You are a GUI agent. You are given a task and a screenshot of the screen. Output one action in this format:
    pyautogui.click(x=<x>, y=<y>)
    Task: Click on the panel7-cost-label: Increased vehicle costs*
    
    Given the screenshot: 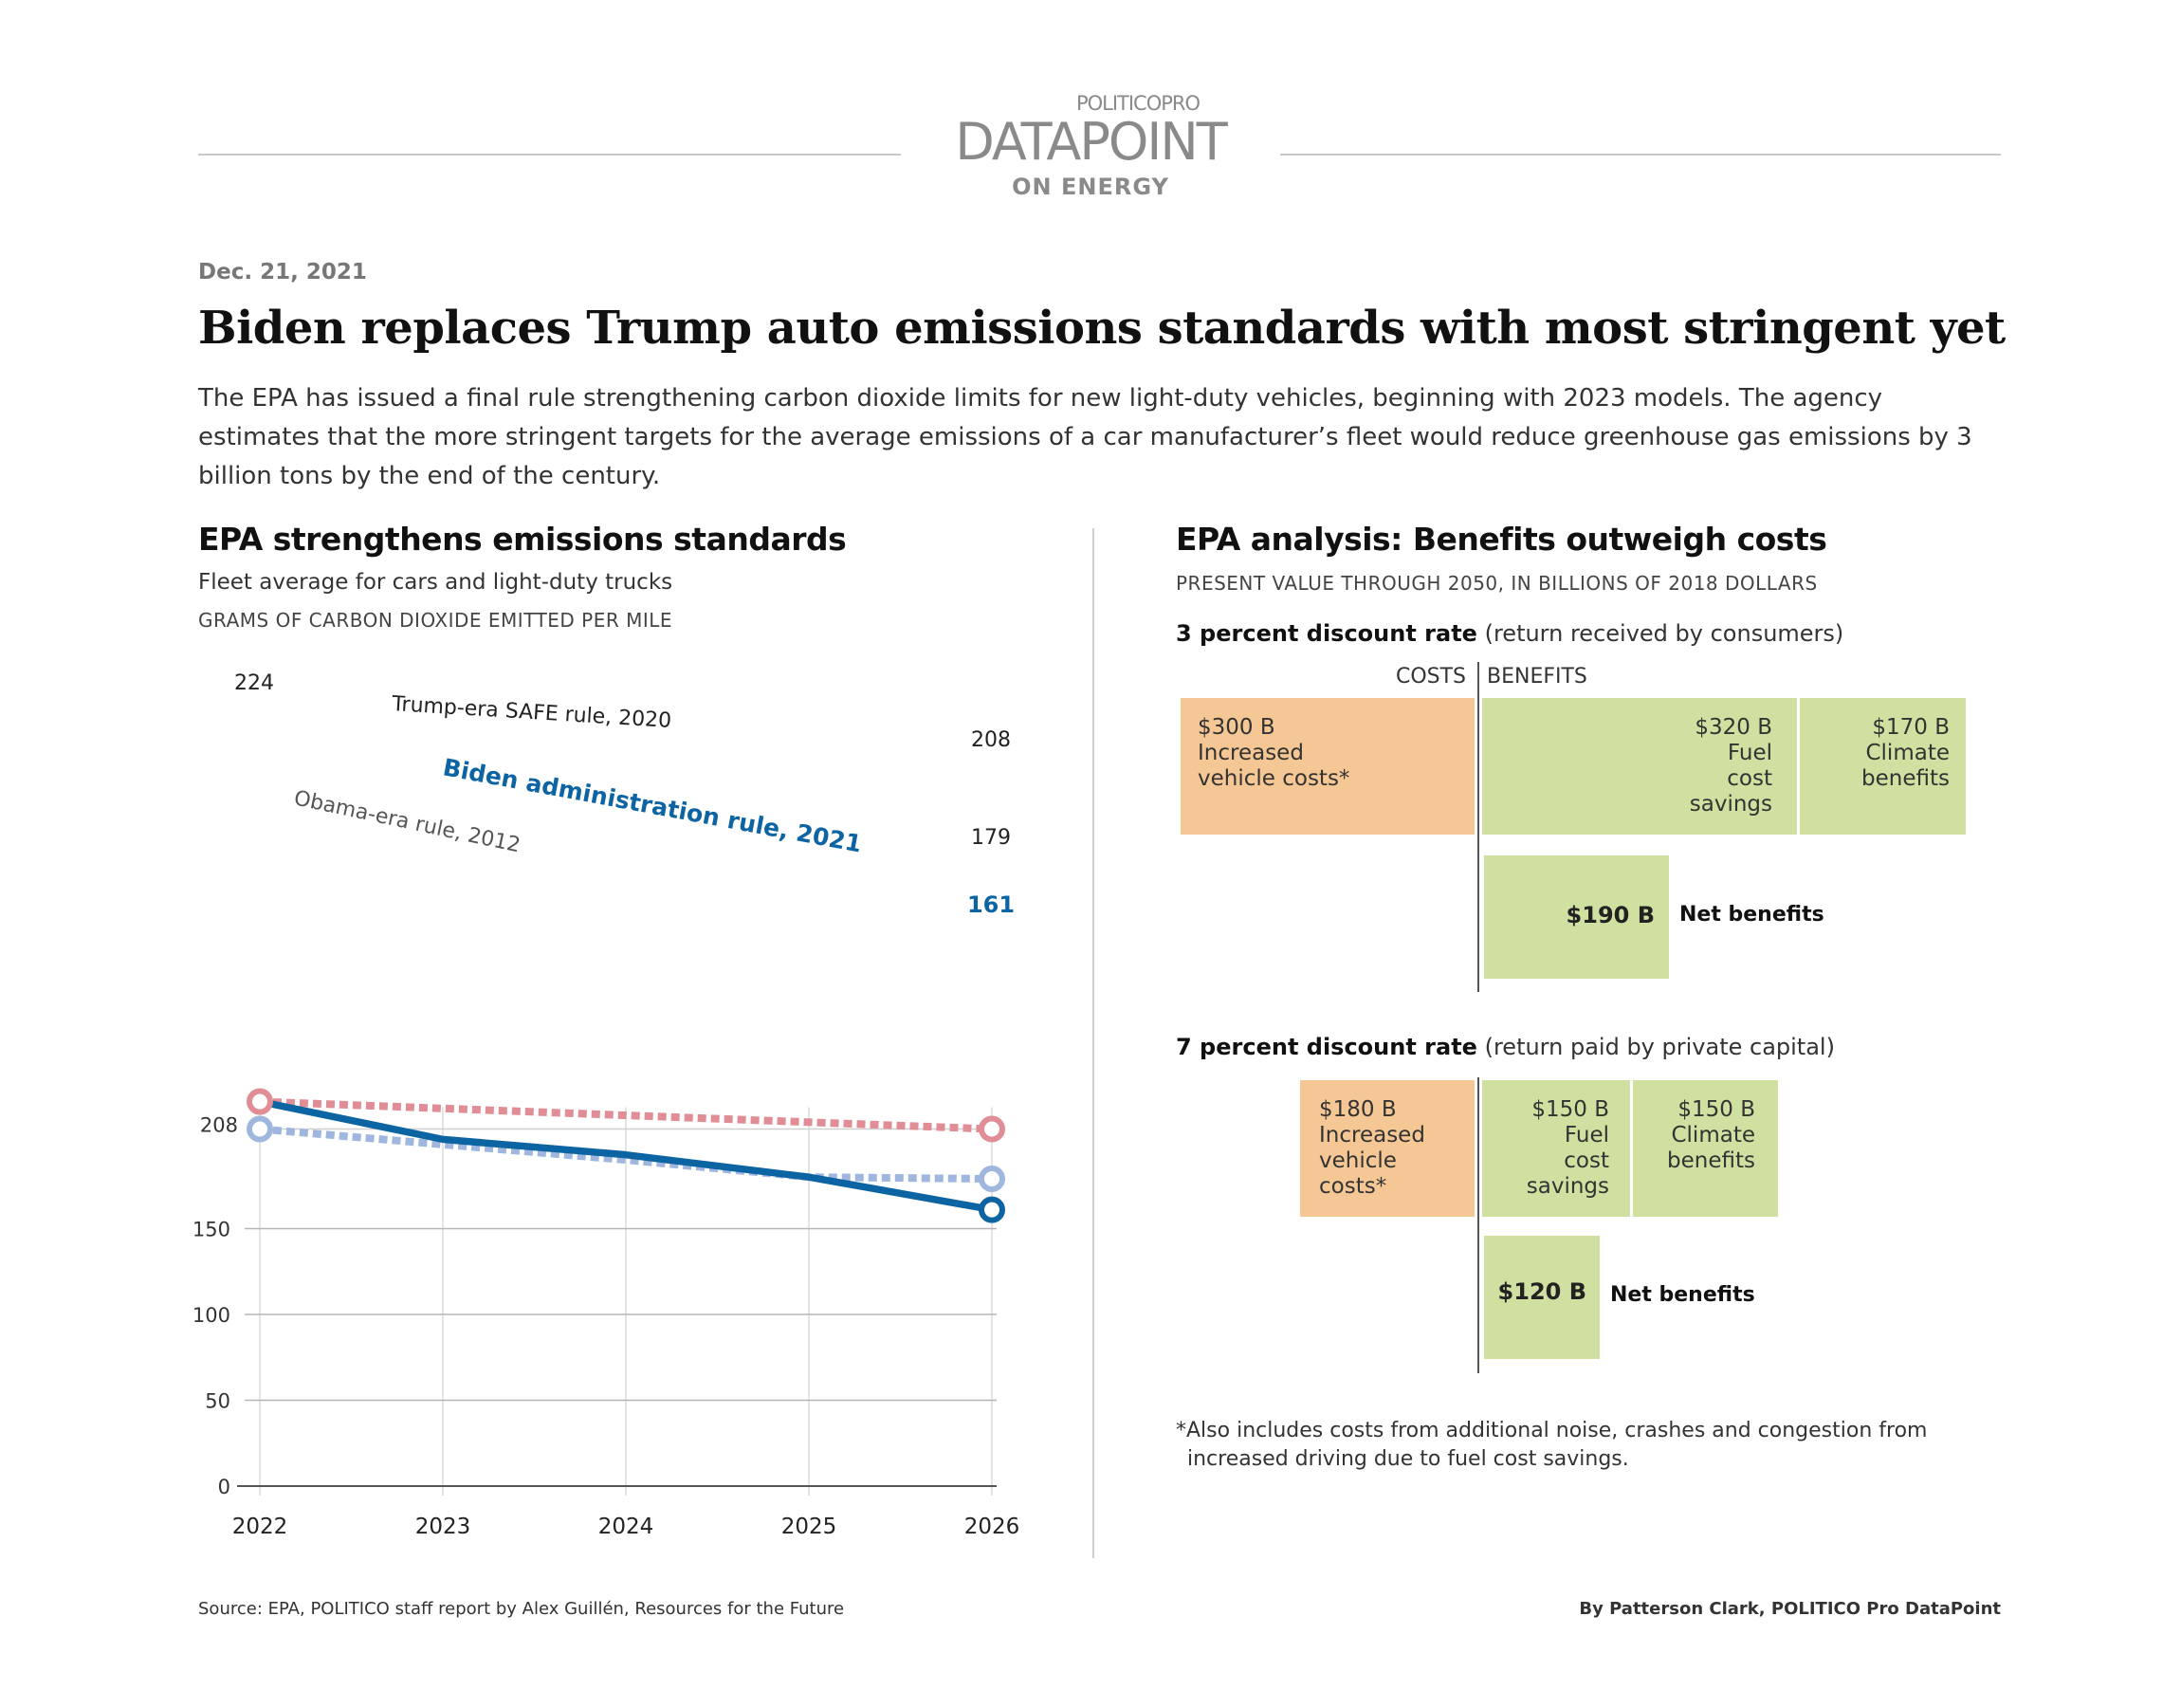 What is the action you would take?
    pyautogui.click(x=1372, y=1161)
    